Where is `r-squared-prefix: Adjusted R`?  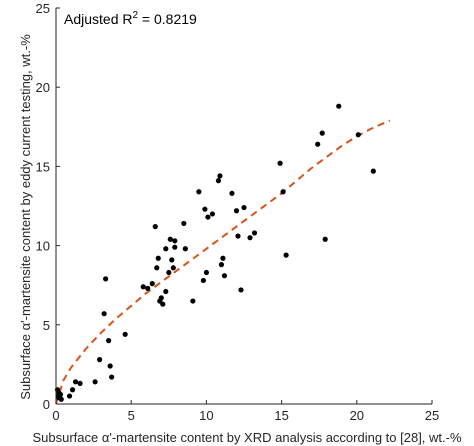
r-squared-prefix: Adjusted R is located at coordinates (98, 19).